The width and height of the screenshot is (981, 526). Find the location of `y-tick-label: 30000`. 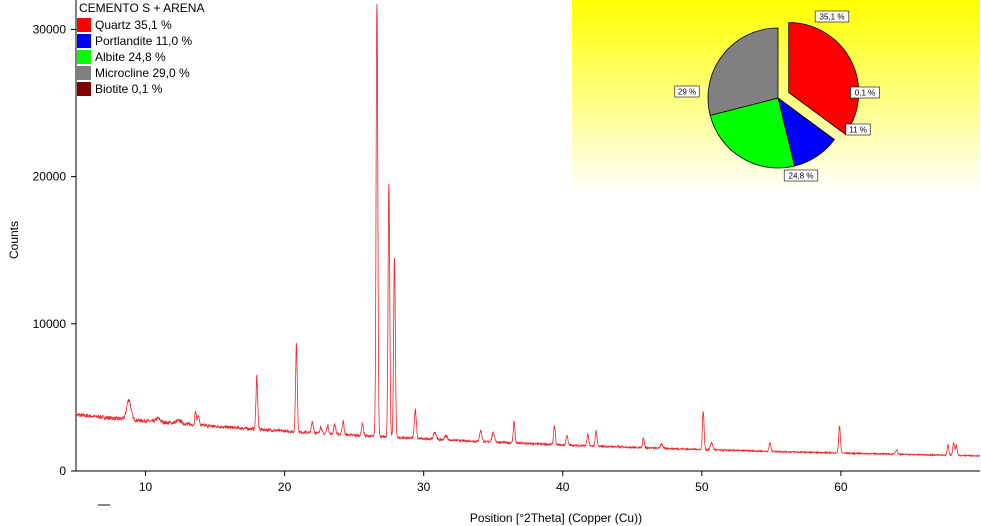

y-tick-label: 30000 is located at coordinates (50, 29).